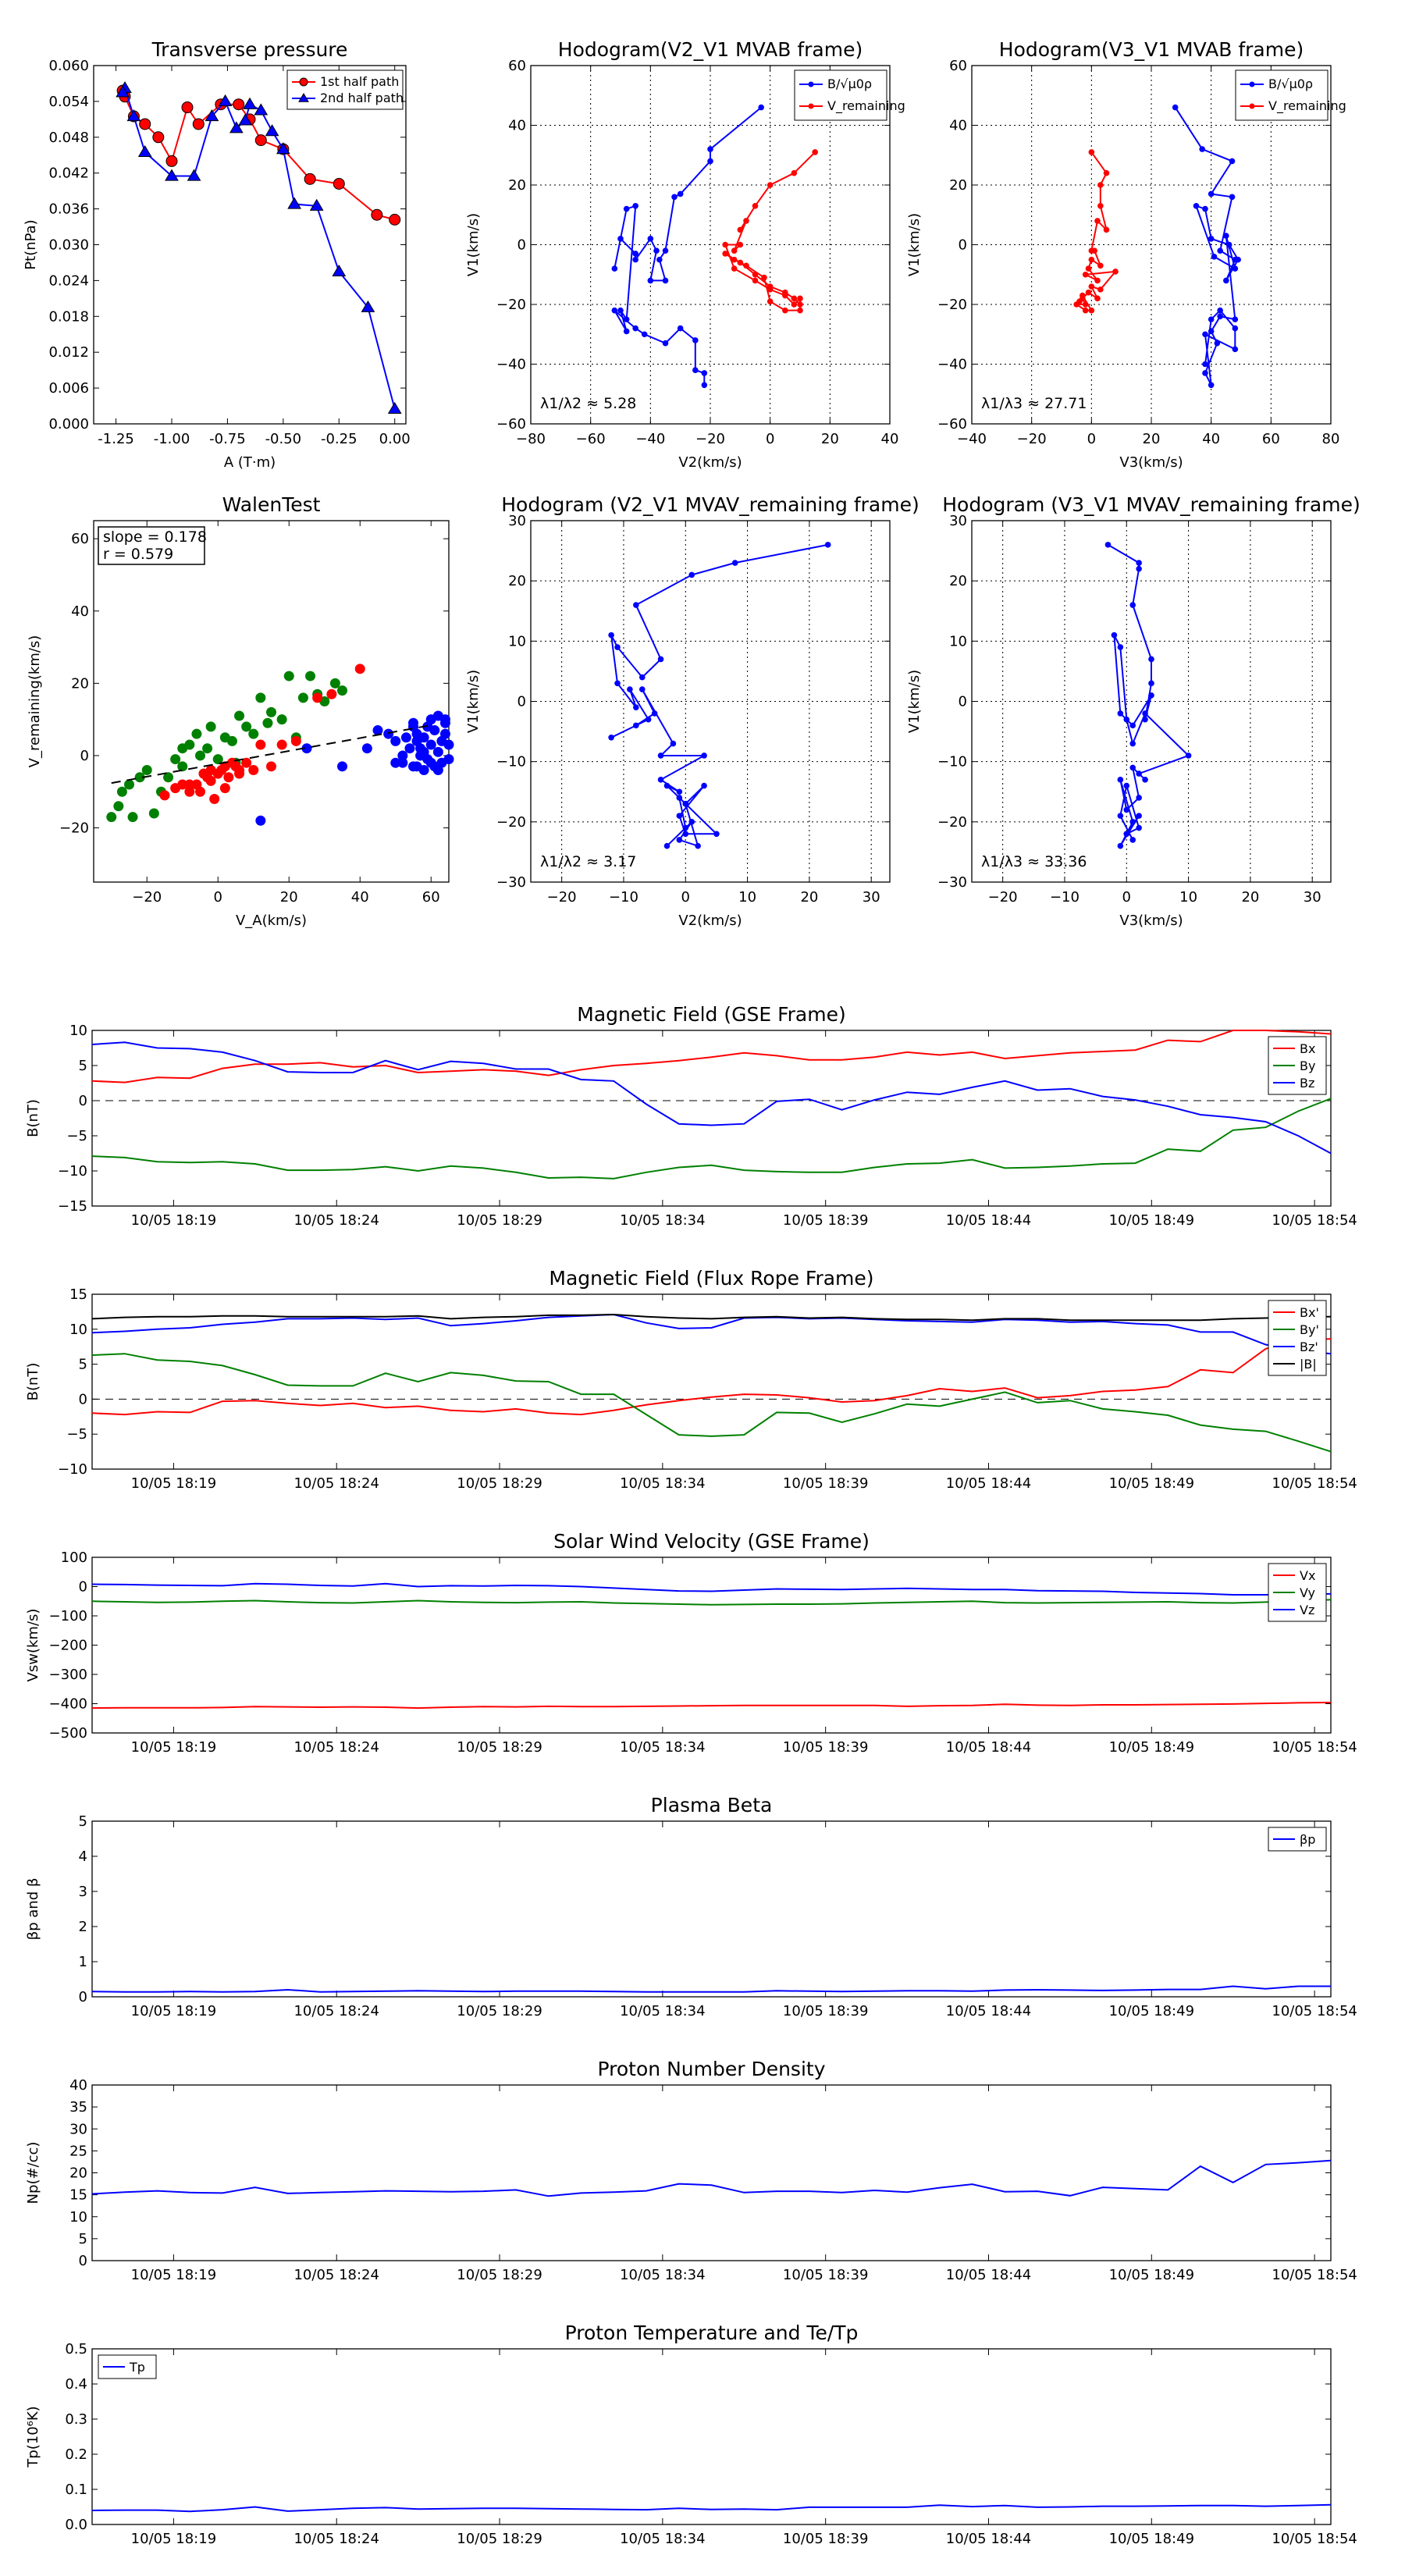  Describe the element at coordinates (511, 365) in the screenshot. I see `y-tick-label: −40` at that location.